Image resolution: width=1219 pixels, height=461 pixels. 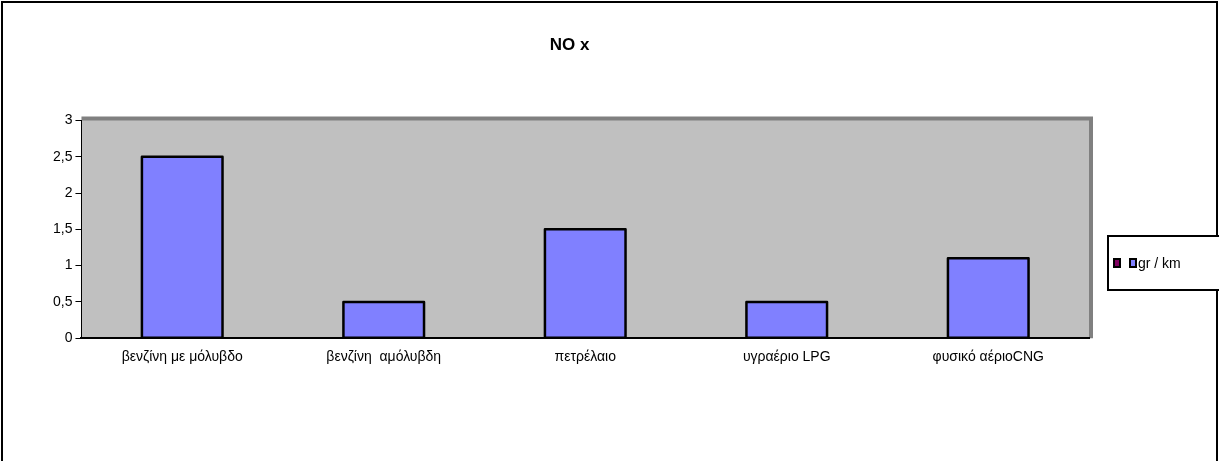 I want to click on x-tick-label: υγραέριο LPG, so click(x=786, y=356).